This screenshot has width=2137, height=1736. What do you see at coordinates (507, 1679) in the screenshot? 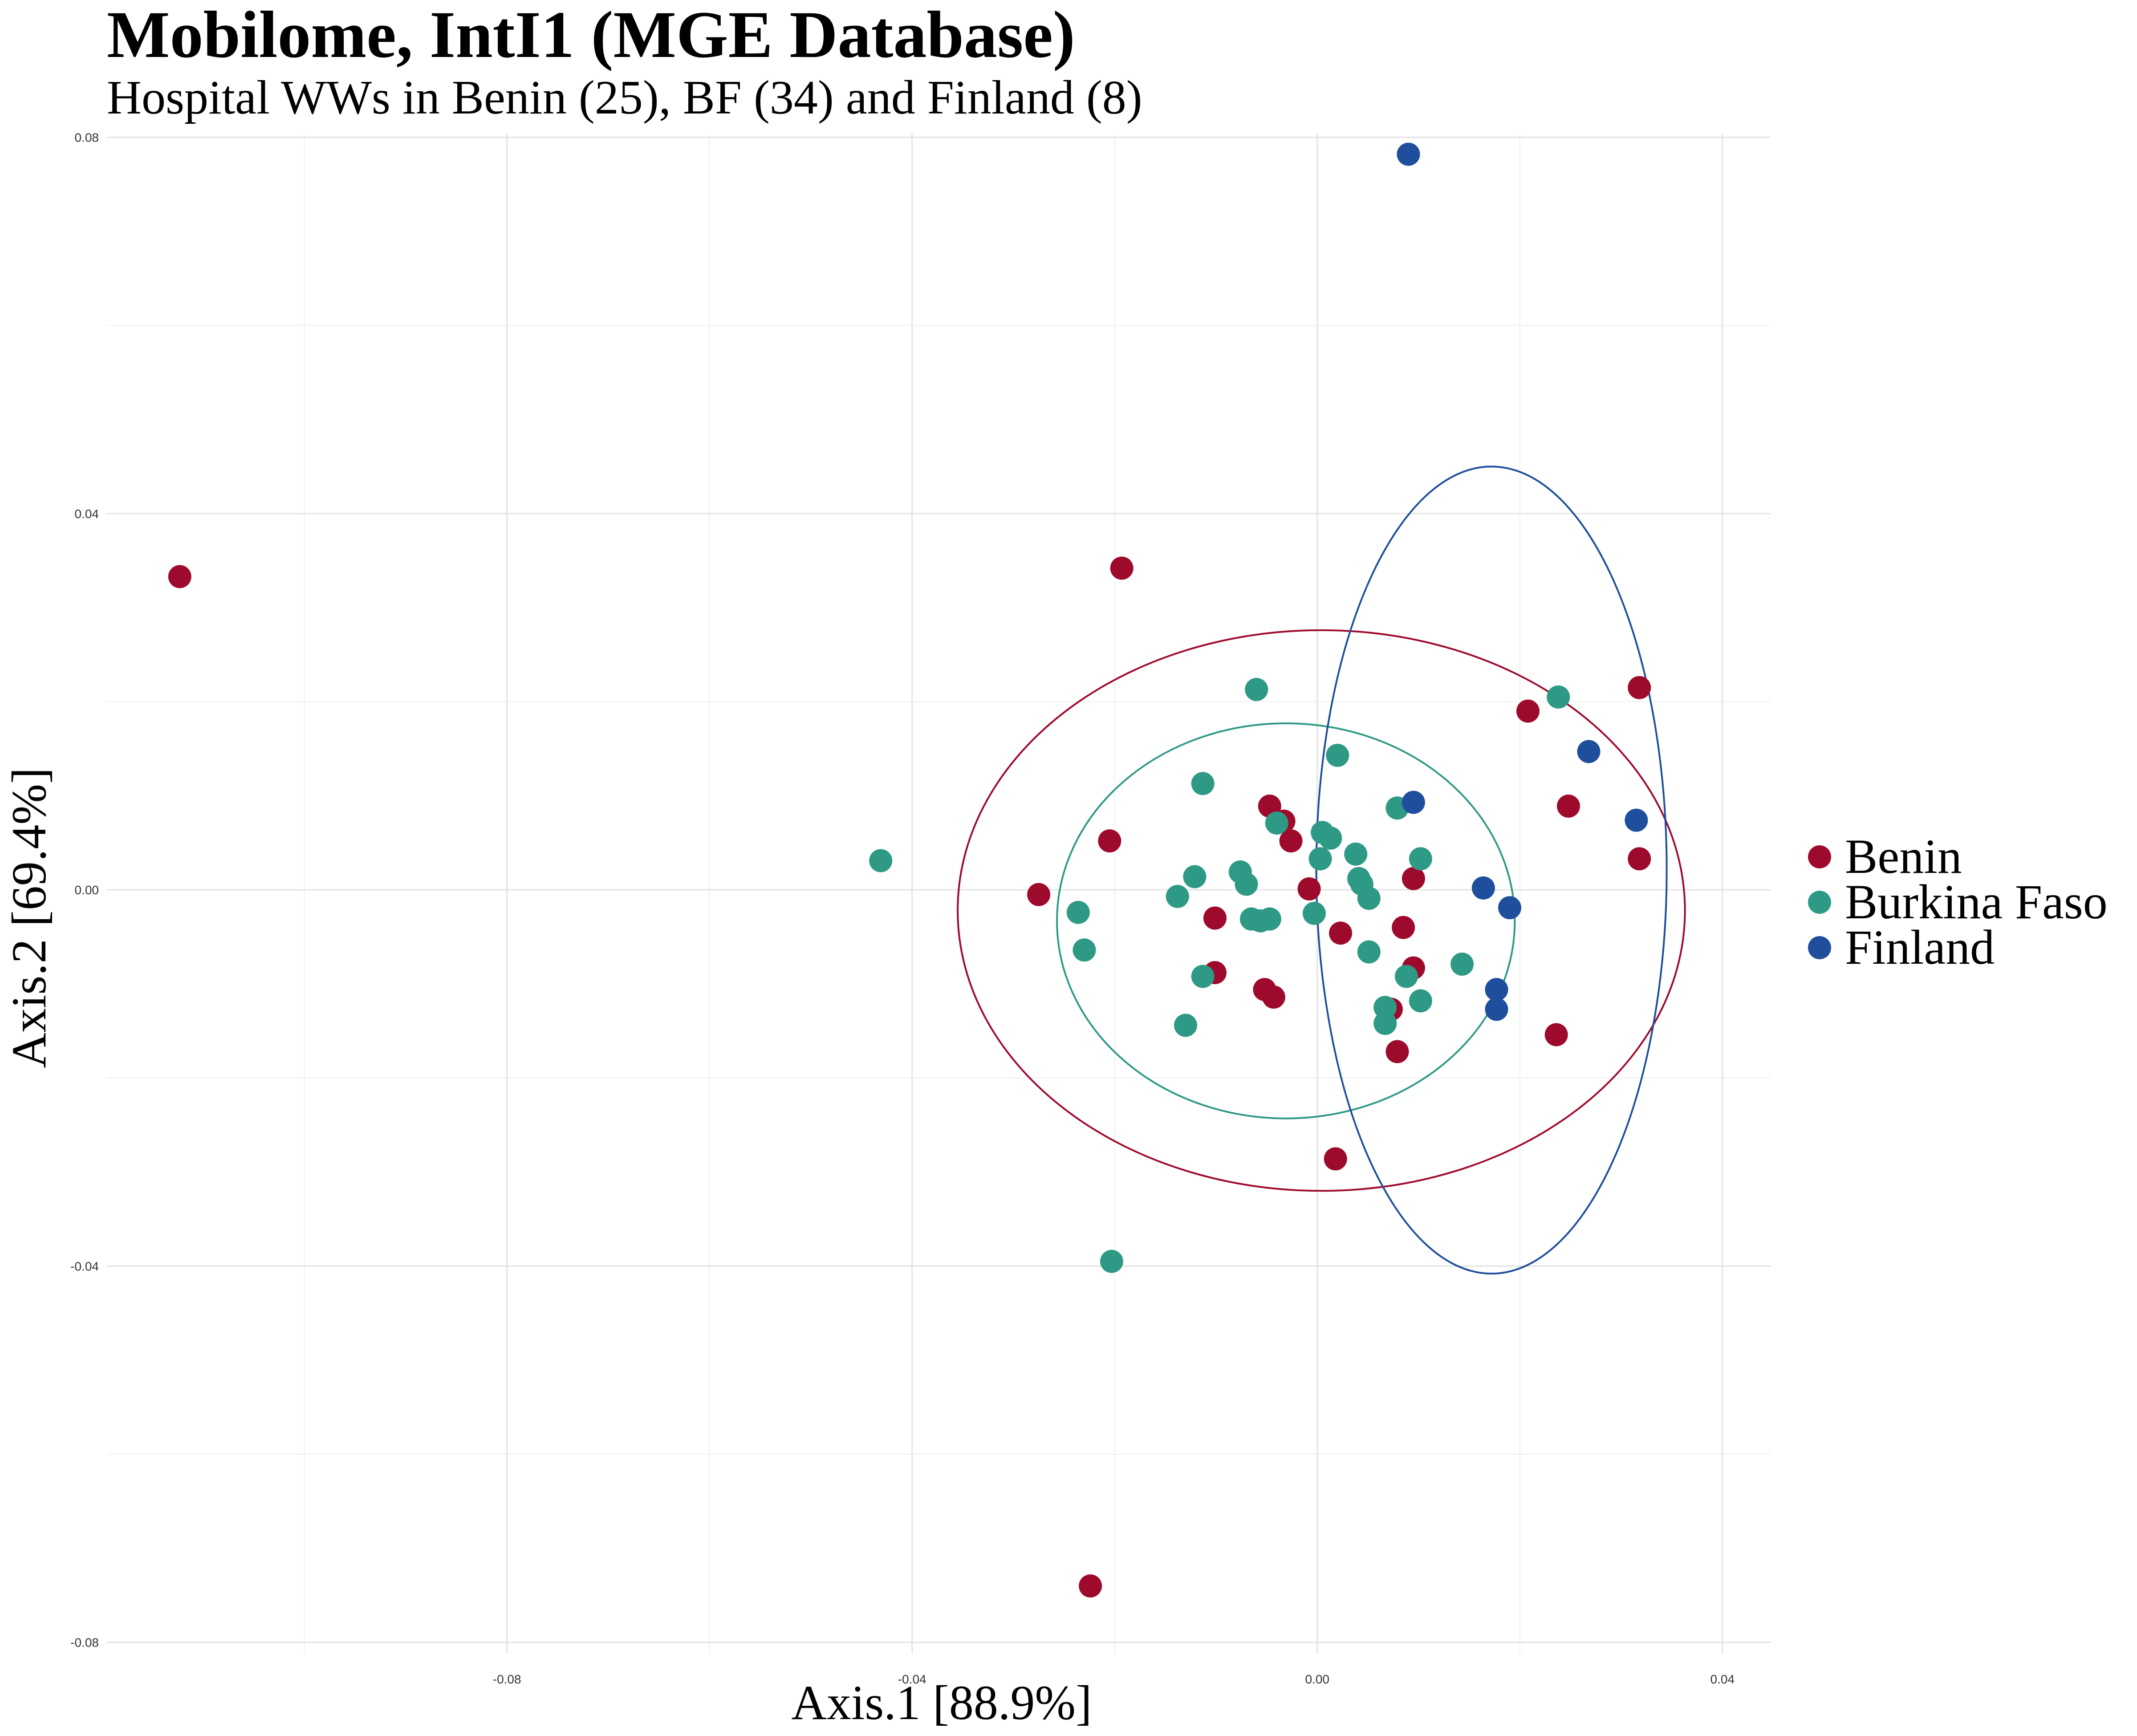
I see `x-tick-label: -0.08` at bounding box center [507, 1679].